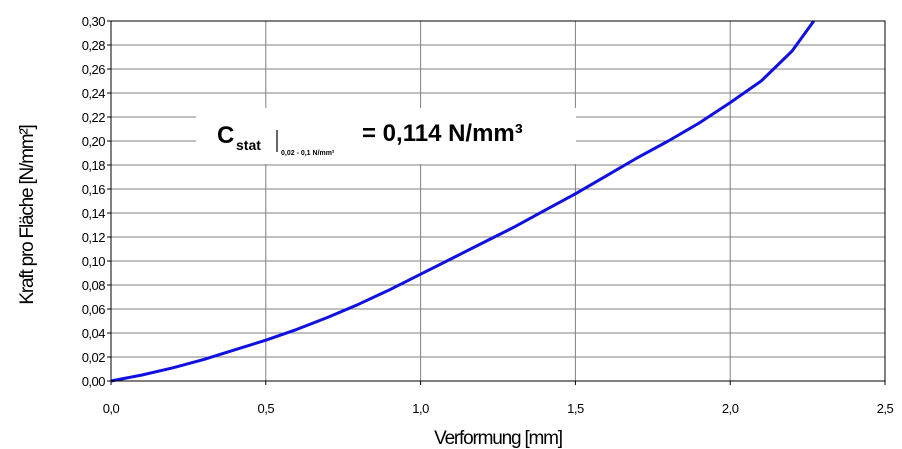 The height and width of the screenshot is (449, 902). Describe the element at coordinates (94, 93) in the screenshot. I see `y-tick-label: 0,24` at that location.